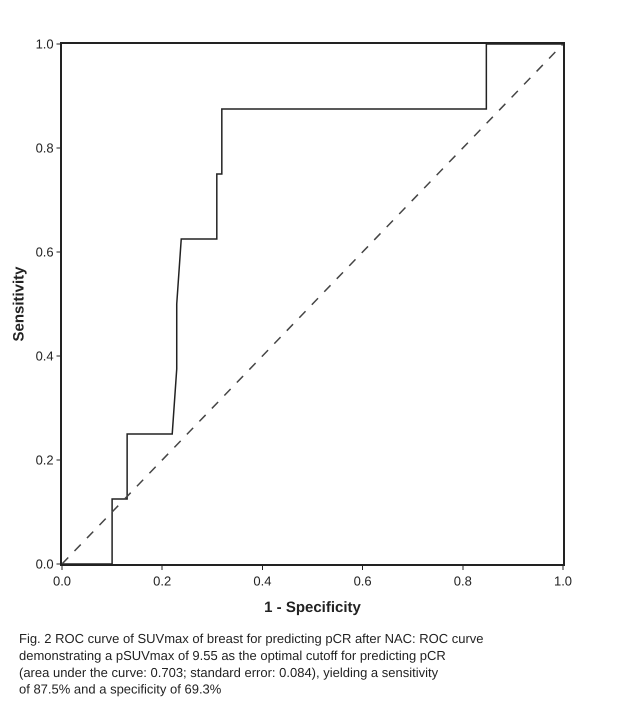 The height and width of the screenshot is (722, 634). I want to click on caption: Fig. 2 ROC curve of SUVmax of breast for predicting pCR after NAC: ROC curve demonstrating a pSUVmax of 9.55 as the optimal cutoff for predicting pCR (area under the curve: 0.703; standard error: 0.084), yielding a sensitivity of 87.5% and a specificity of 69.3%, so click(251, 664).